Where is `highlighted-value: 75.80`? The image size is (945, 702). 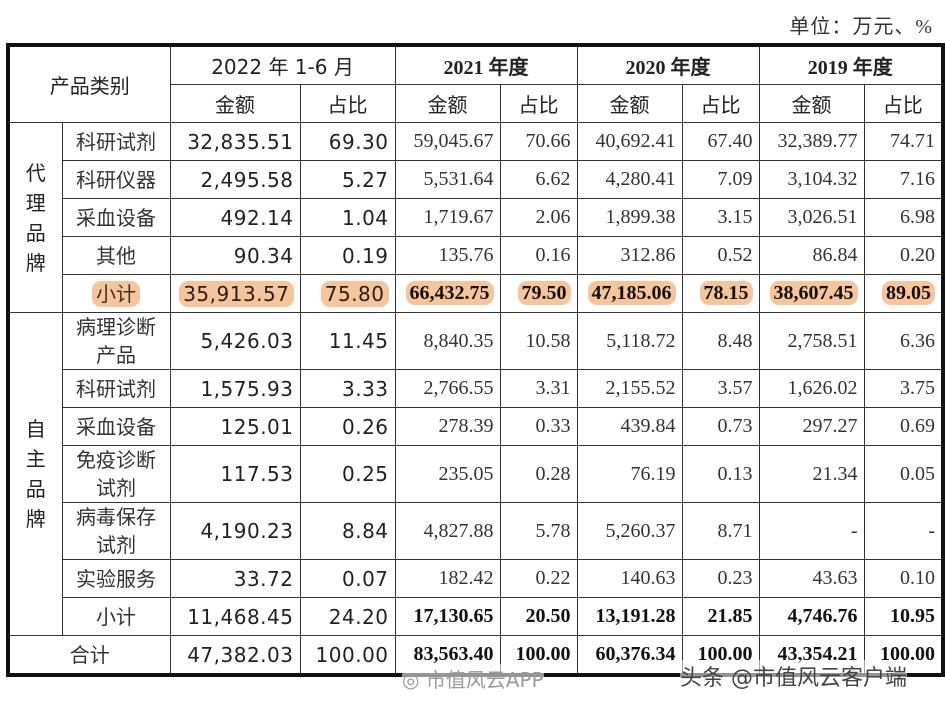 highlighted-value: 75.80 is located at coordinates (354, 293).